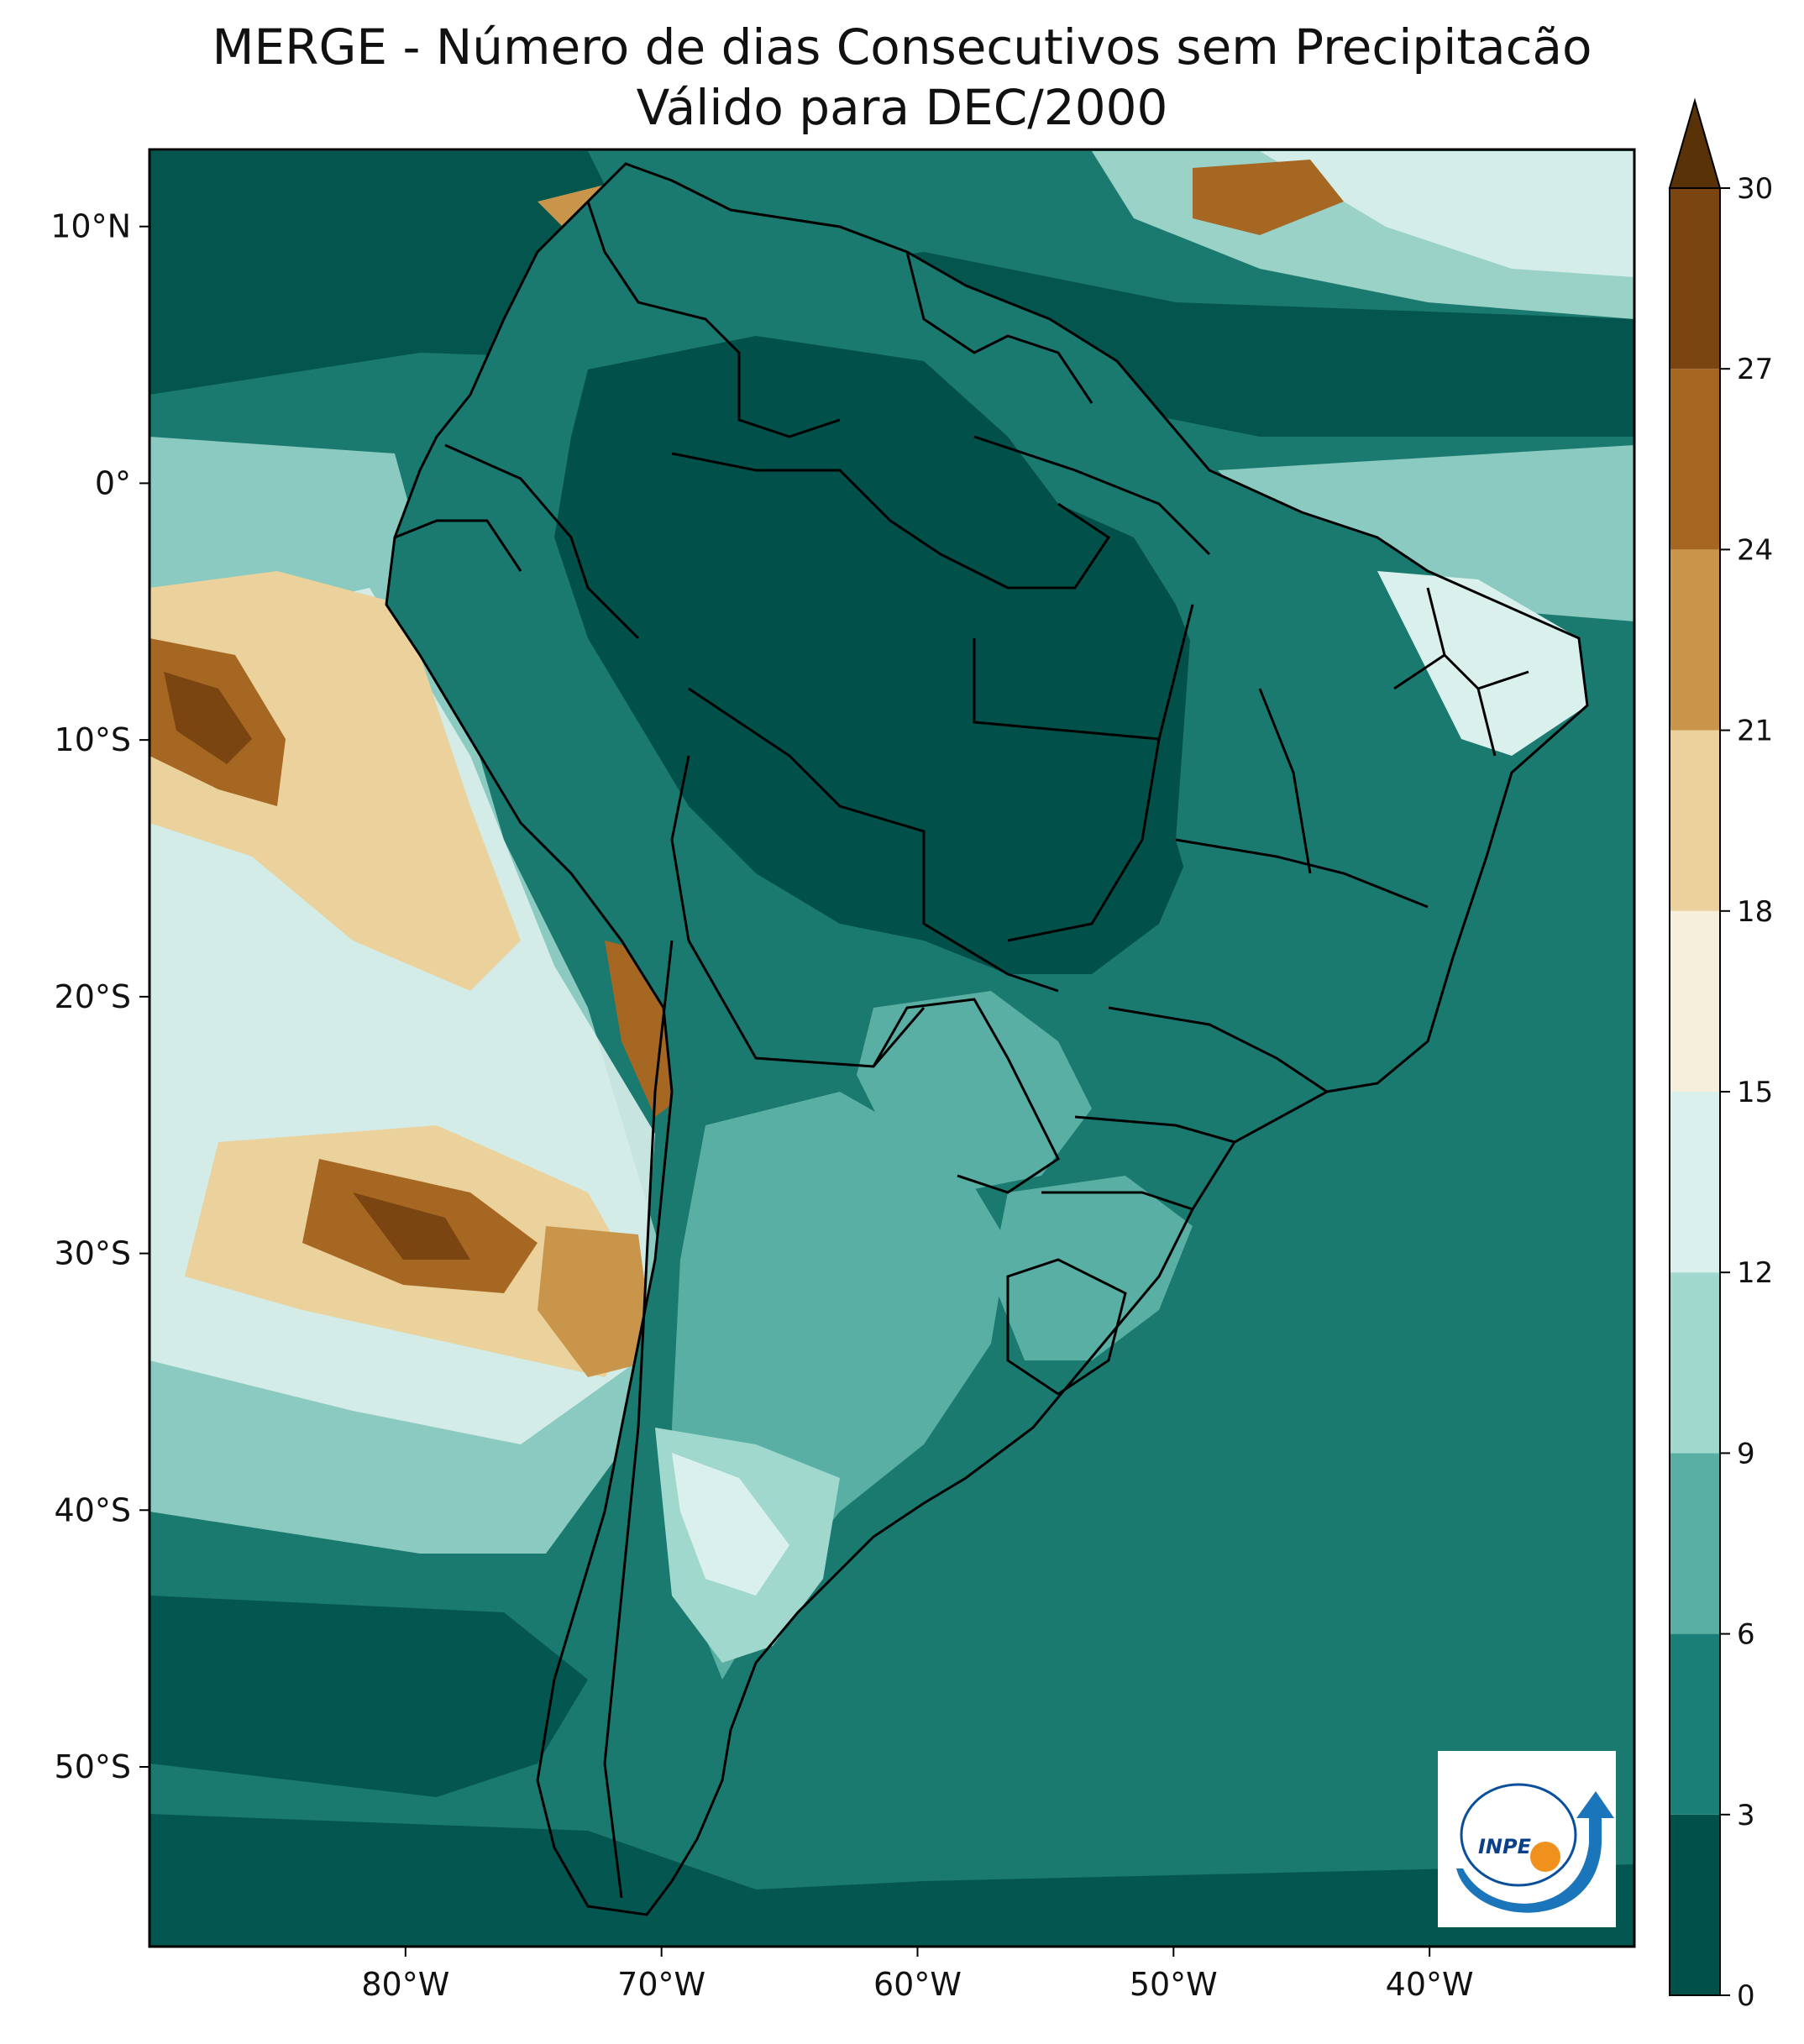 This screenshot has height=2044, width=1804. What do you see at coordinates (1755, 912) in the screenshot?
I see `colorbar-tick-label: 18` at bounding box center [1755, 912].